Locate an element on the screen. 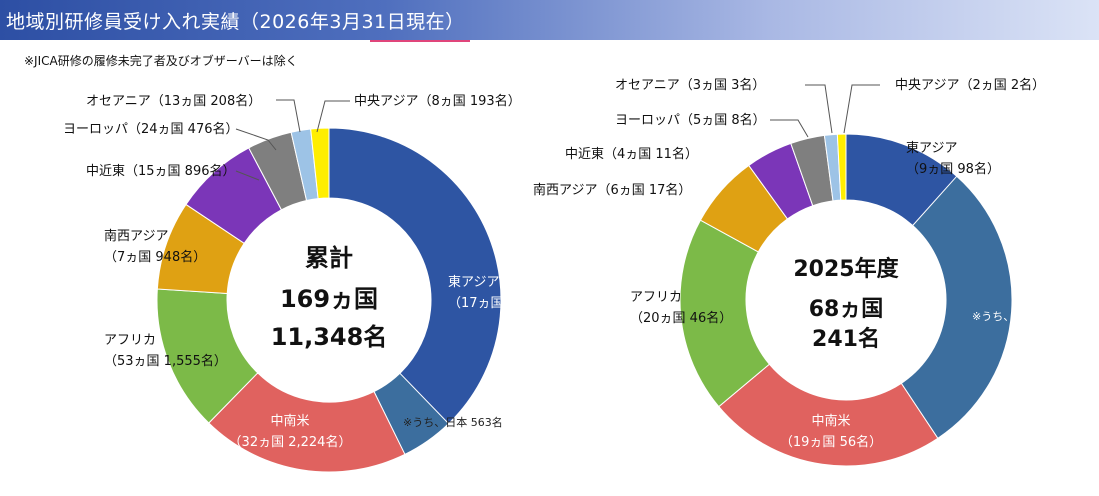 This screenshot has height=496, width=1099. cumulative-label-africa-line-2: （53ヵ国 1,555名） is located at coordinates (165, 361).